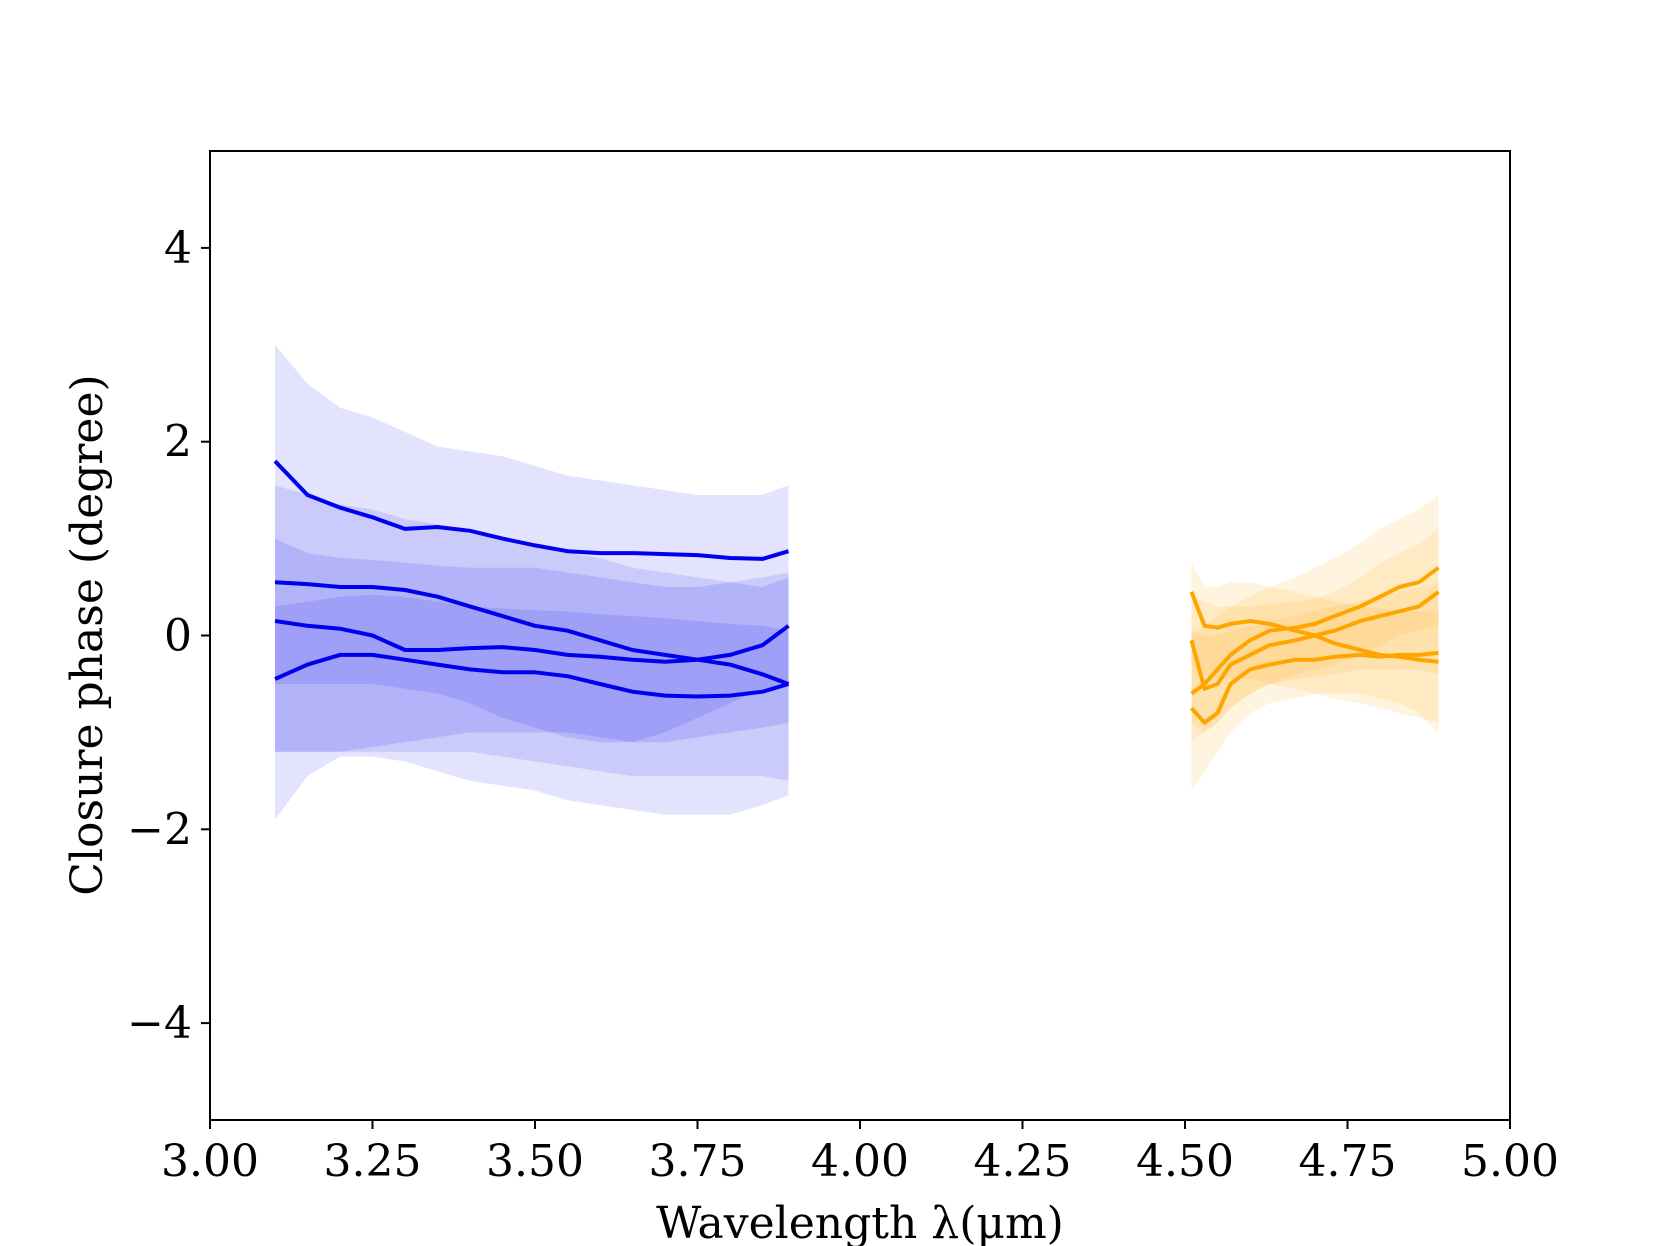  Describe the element at coordinates (178, 442) in the screenshot. I see `y-tick-label: 2` at that location.